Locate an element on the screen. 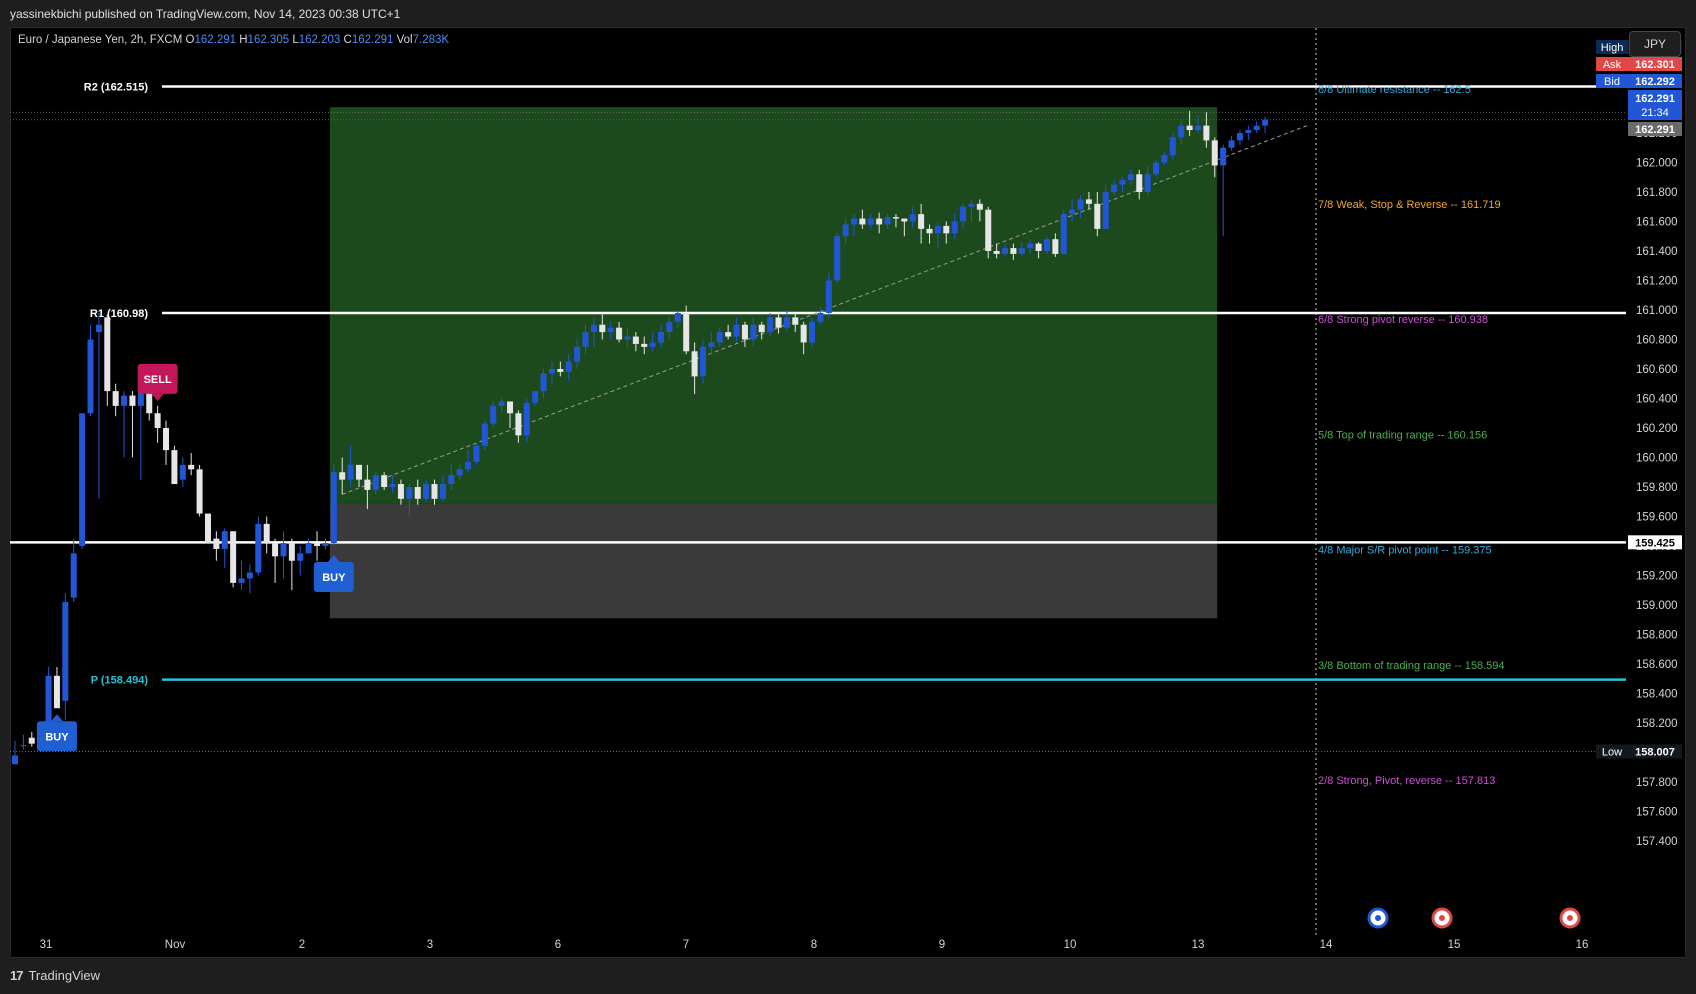 The width and height of the screenshot is (1696, 994). ask-badge-value-box is located at coordinates (1655, 64).